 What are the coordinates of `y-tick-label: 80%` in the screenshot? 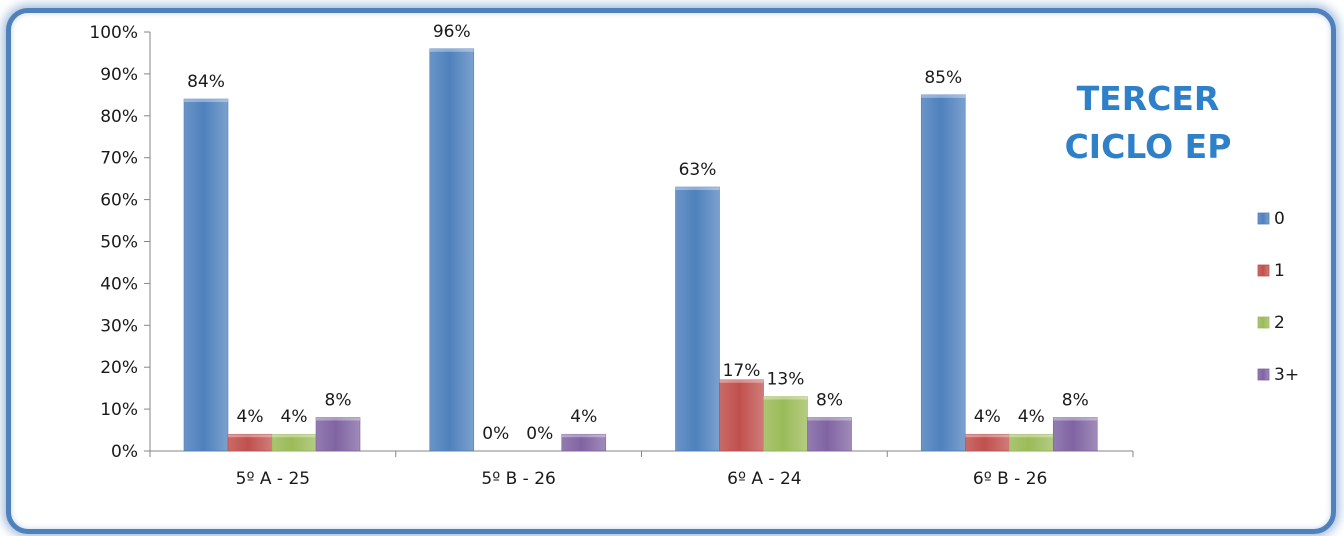 It's located at (119, 117).